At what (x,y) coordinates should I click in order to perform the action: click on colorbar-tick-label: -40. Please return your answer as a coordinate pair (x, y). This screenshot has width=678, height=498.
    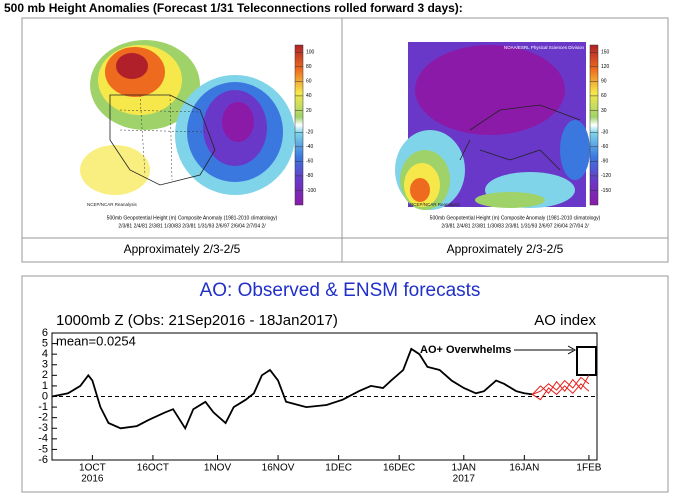
    Looking at the image, I should click on (309, 147).